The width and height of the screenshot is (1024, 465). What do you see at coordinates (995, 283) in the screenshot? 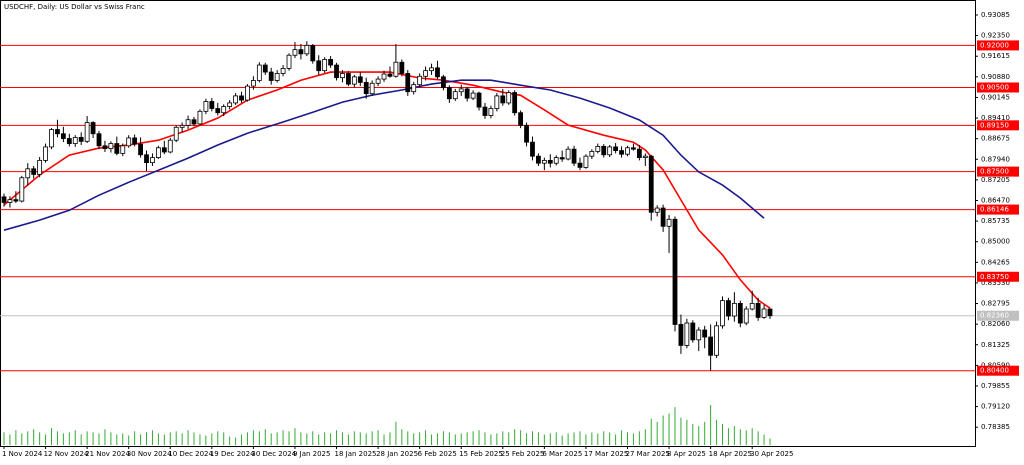
I see `y-tick-label: 0.83530` at bounding box center [995, 283].